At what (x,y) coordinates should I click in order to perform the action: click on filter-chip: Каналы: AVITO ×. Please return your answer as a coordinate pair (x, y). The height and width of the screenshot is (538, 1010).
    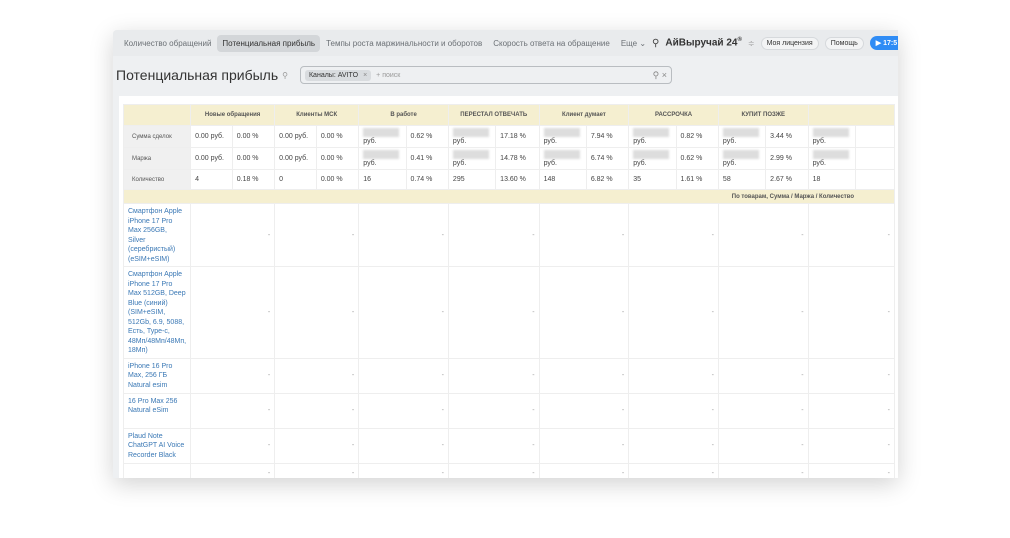
    Looking at the image, I should click on (338, 75).